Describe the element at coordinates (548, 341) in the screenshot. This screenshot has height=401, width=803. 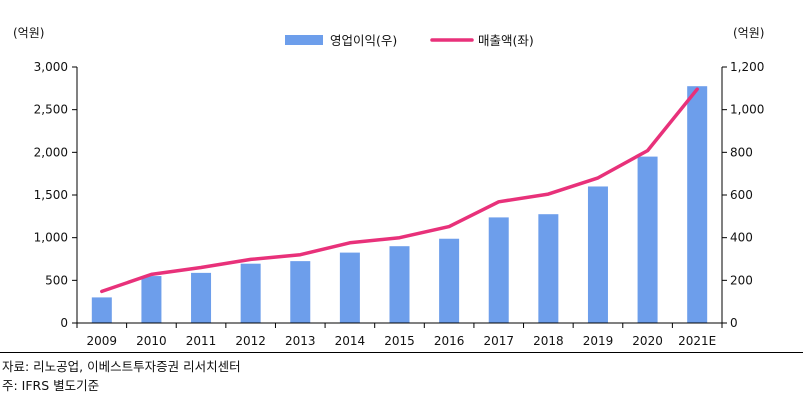
I see `x-tick-label: 2018` at that location.